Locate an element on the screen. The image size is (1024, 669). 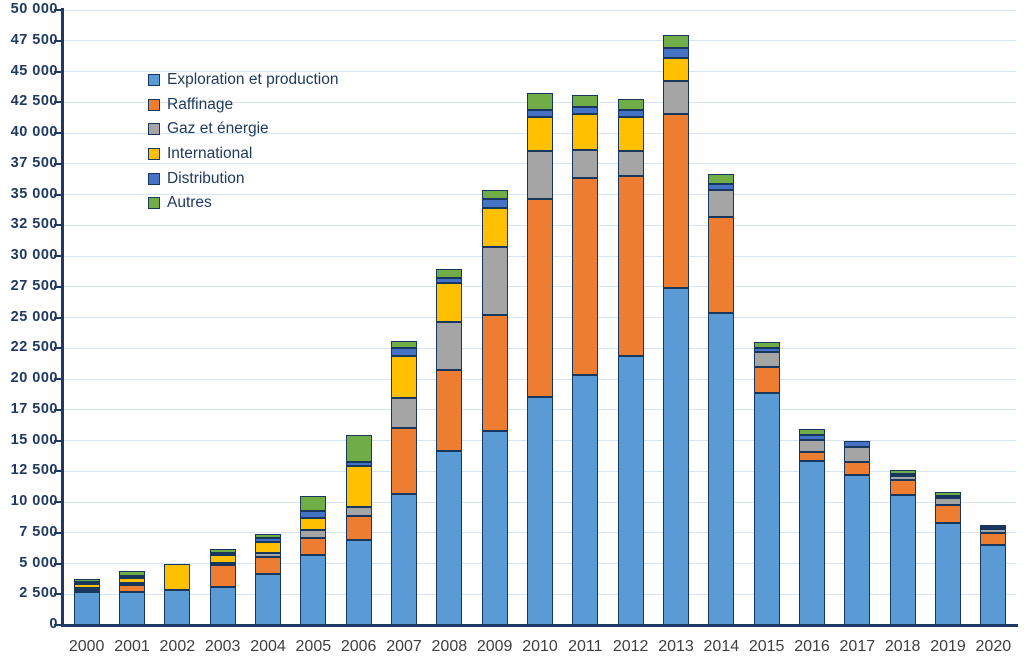
legend-label: Autres is located at coordinates (189, 203).